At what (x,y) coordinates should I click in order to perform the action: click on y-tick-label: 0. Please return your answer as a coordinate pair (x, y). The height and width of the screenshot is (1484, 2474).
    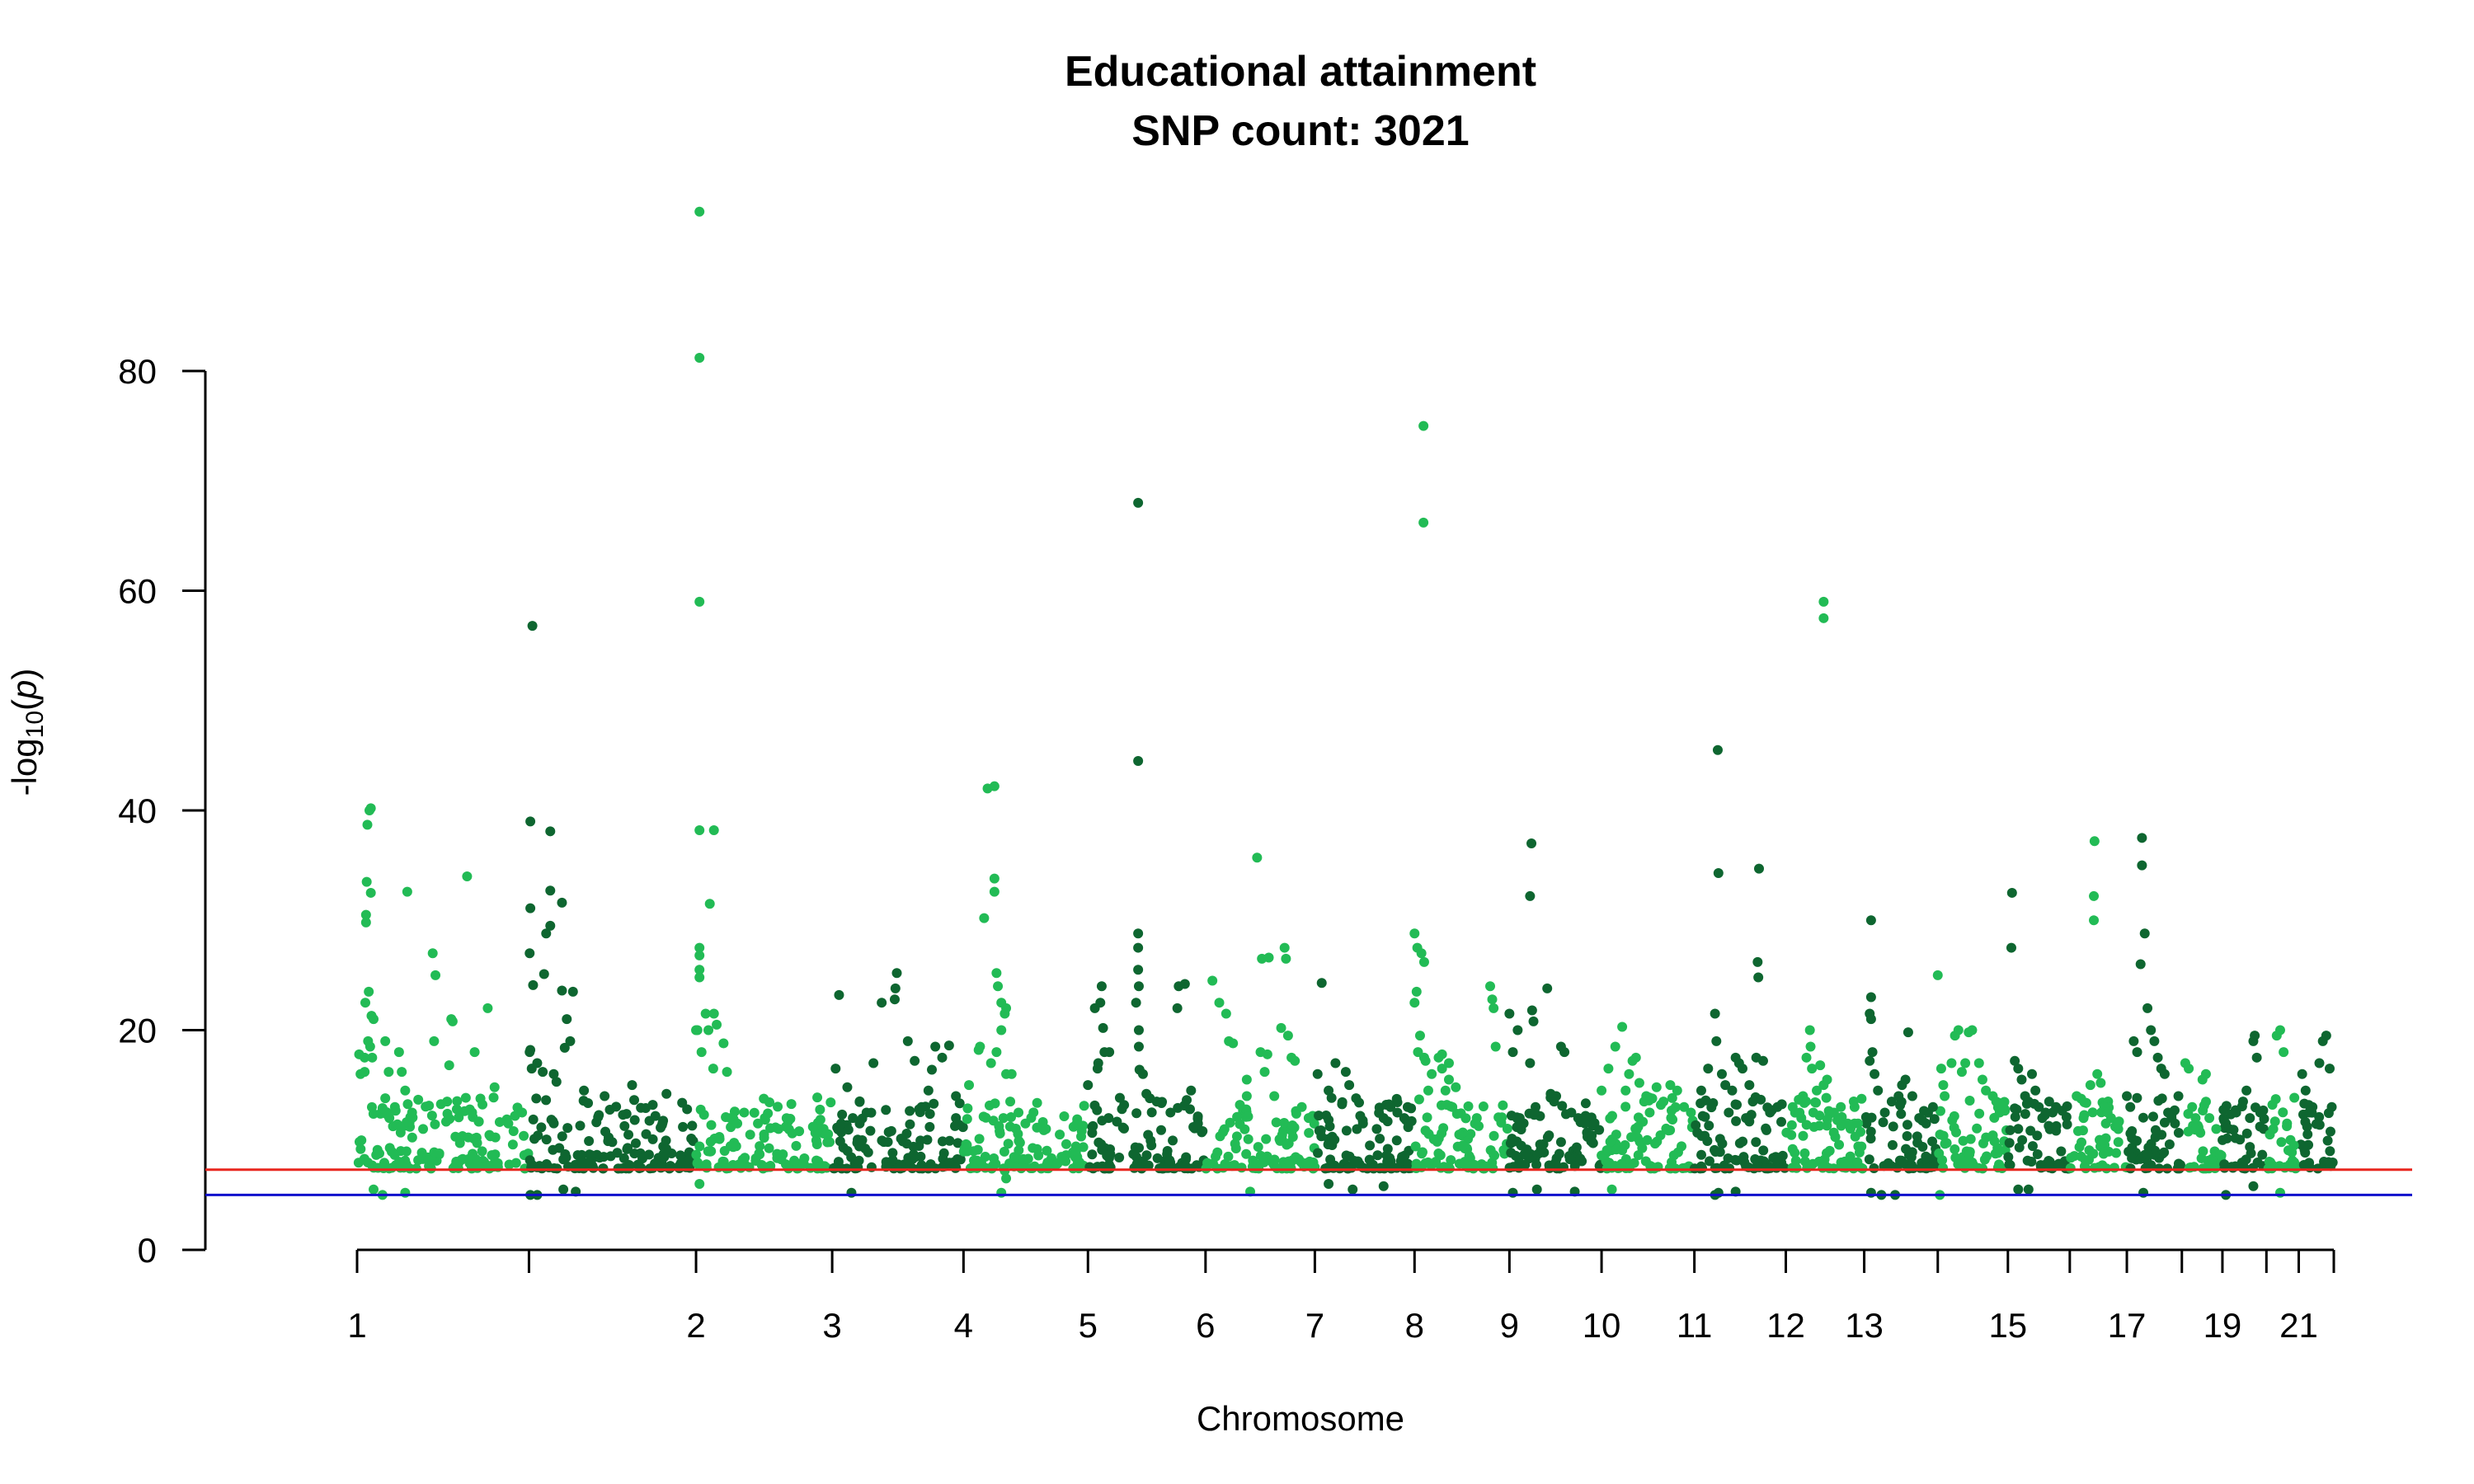
    Looking at the image, I should click on (147, 1250).